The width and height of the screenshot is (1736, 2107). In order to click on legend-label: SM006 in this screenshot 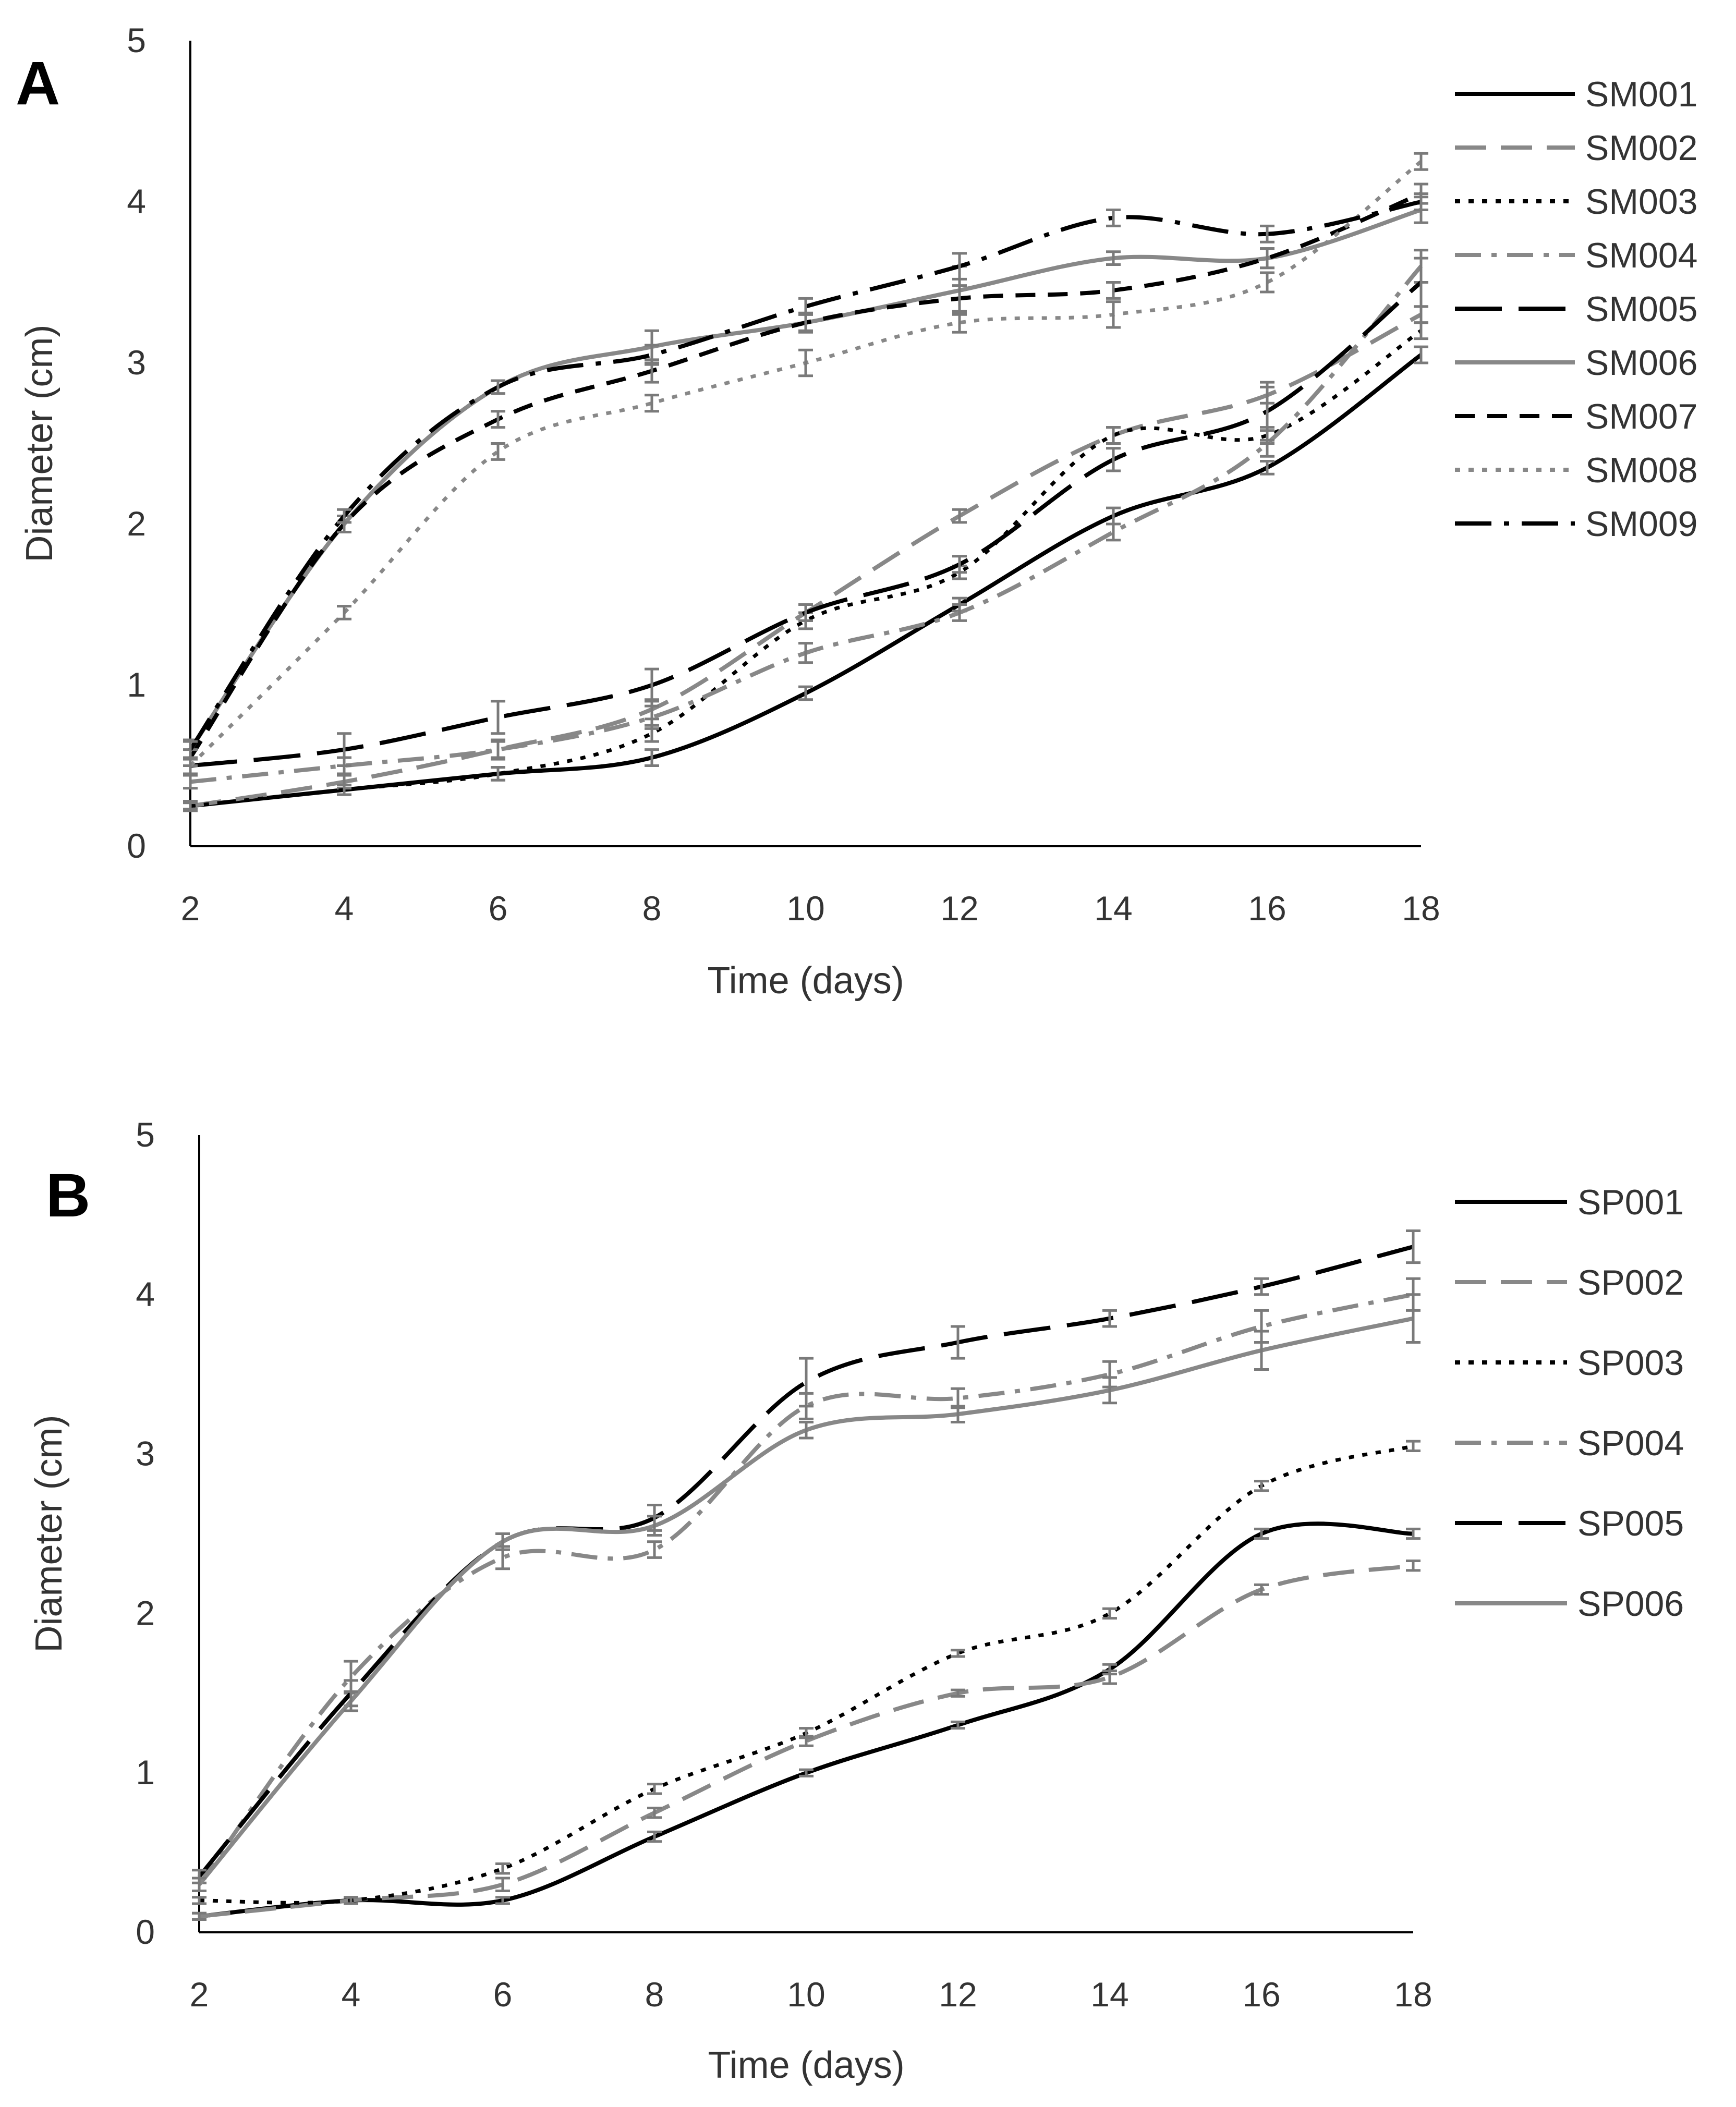, I will do `click(1641, 363)`.